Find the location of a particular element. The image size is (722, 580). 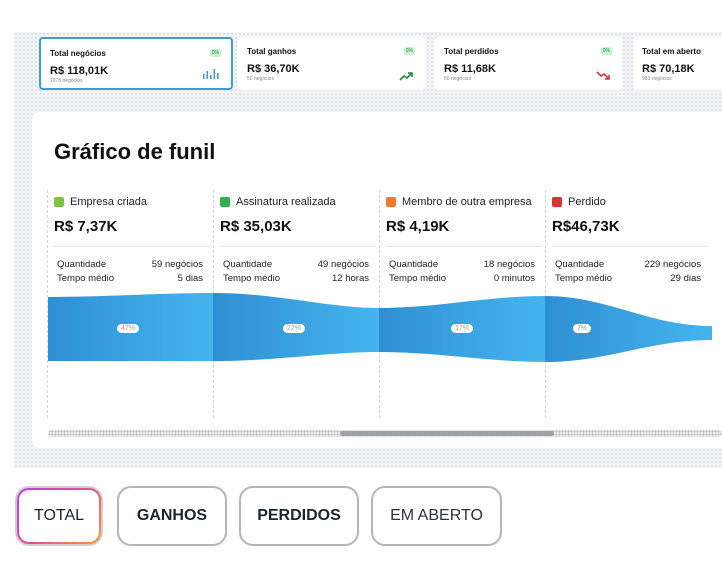

tab-label: GANHOS is located at coordinates (172, 515).